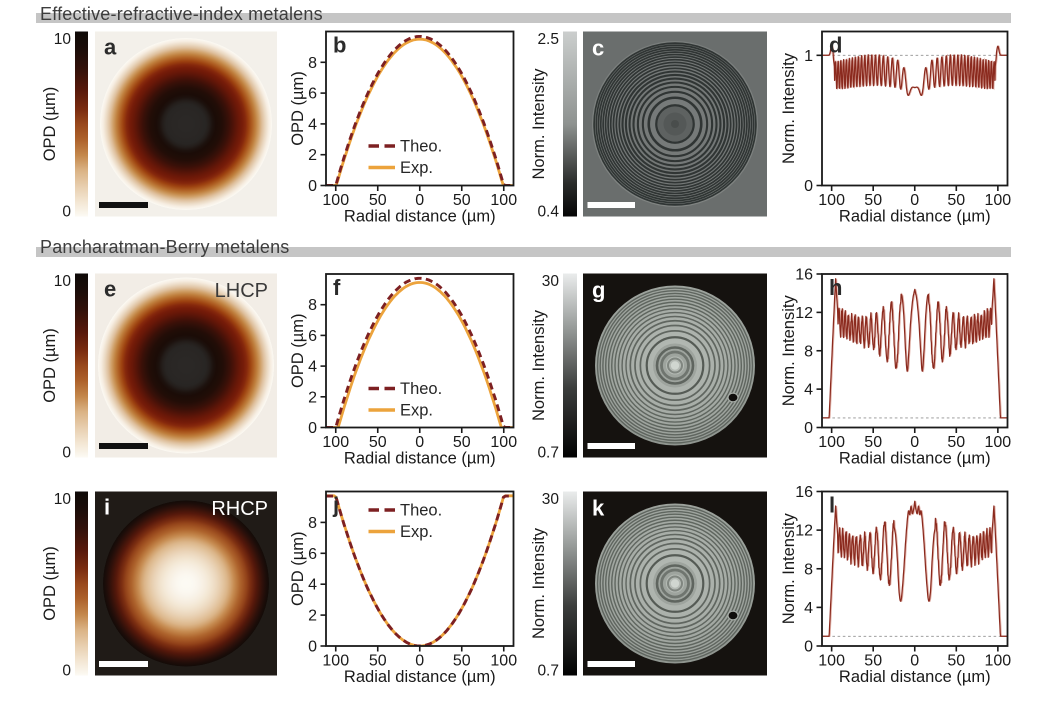 This screenshot has height=704, width=1053. Describe the element at coordinates (915, 71) in the screenshot. I see `panel-d-series-measured` at that location.